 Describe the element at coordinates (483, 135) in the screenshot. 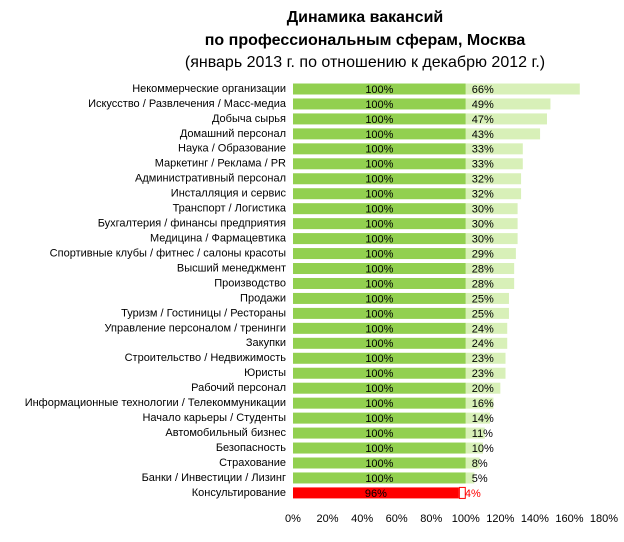

I see `value-label: 43%` at that location.